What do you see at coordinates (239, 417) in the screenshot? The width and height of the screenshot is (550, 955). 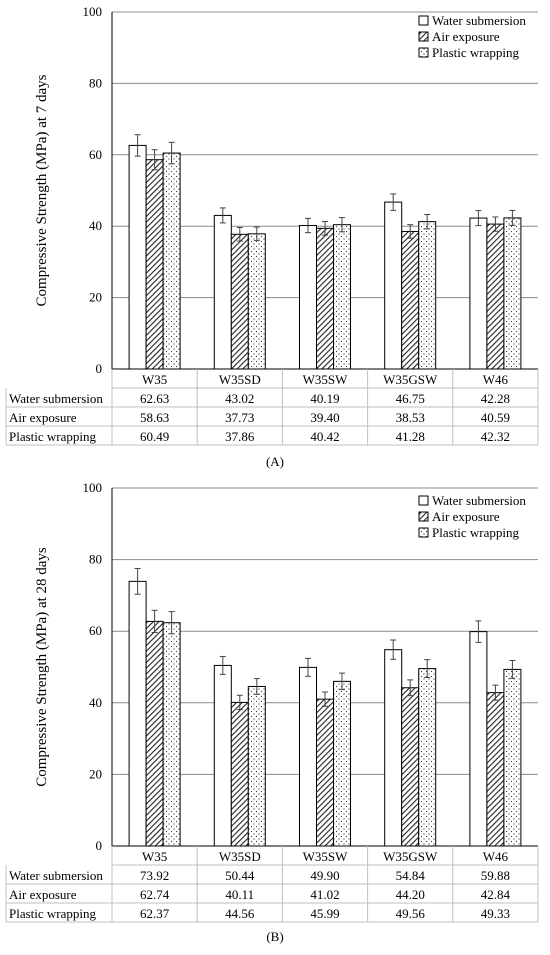 I see `table-cell: 37.73` at bounding box center [239, 417].